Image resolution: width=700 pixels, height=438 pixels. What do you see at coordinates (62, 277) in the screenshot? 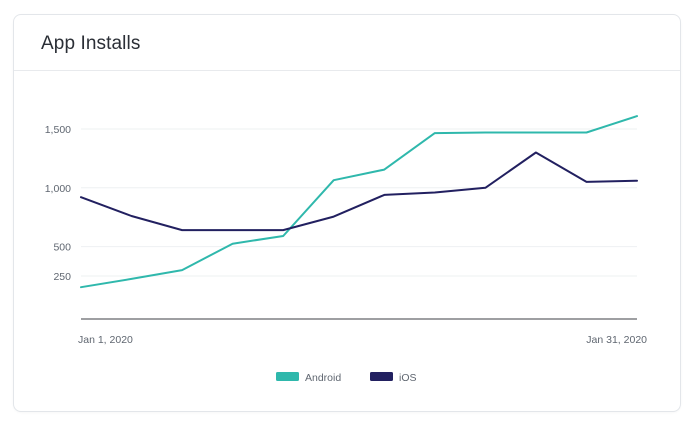
I see `y-tick-label: 250` at bounding box center [62, 277].